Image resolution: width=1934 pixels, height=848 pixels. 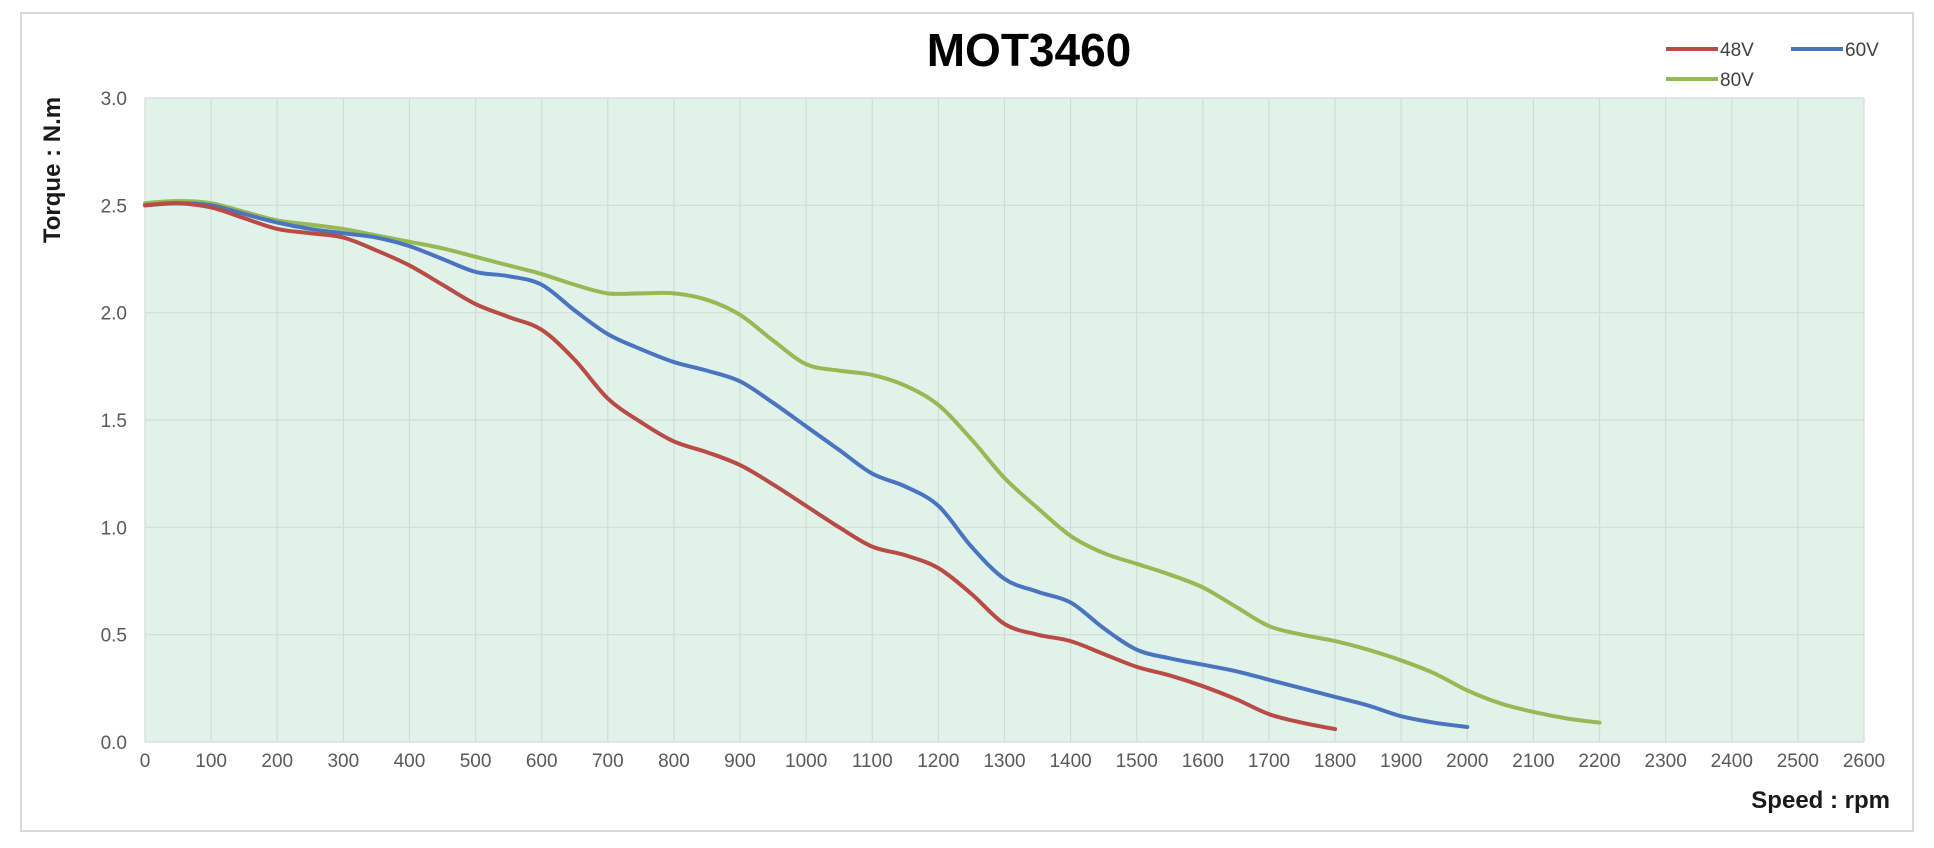 I want to click on x-tick-label: 1500, so click(x=1137, y=761).